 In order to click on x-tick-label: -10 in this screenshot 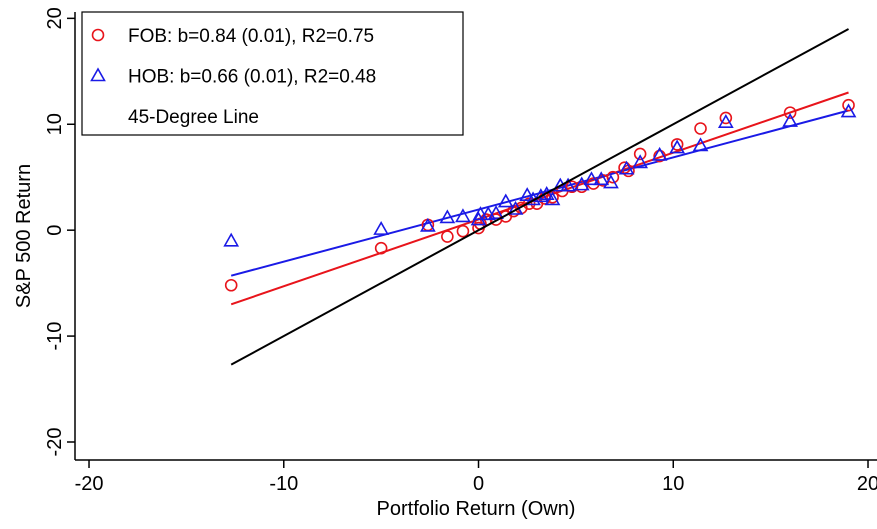, I will do `click(283, 484)`.